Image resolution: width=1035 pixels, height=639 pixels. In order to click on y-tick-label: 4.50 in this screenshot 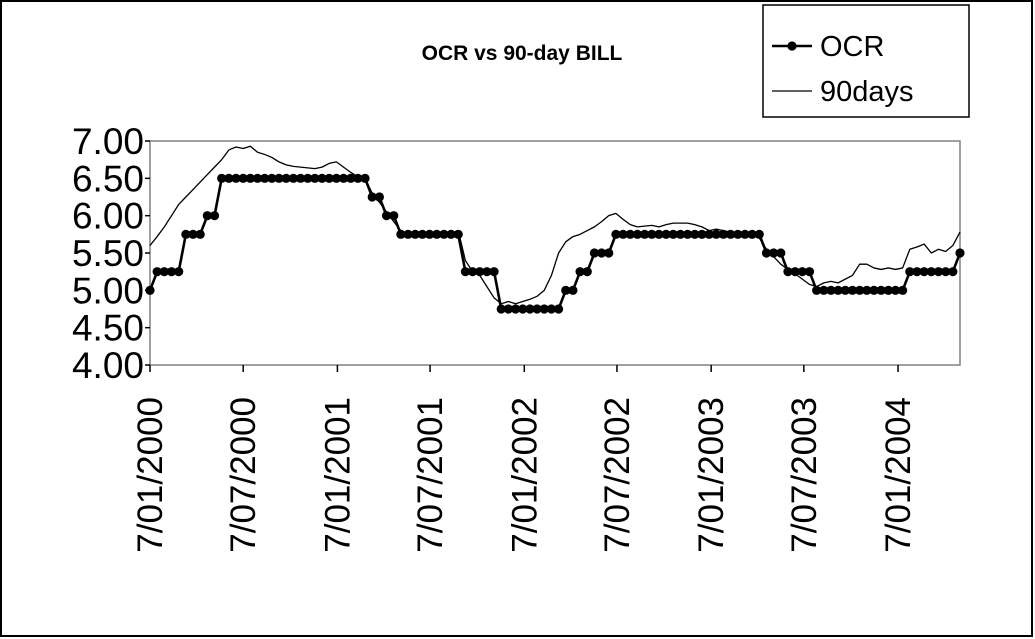, I will do `click(108, 328)`.